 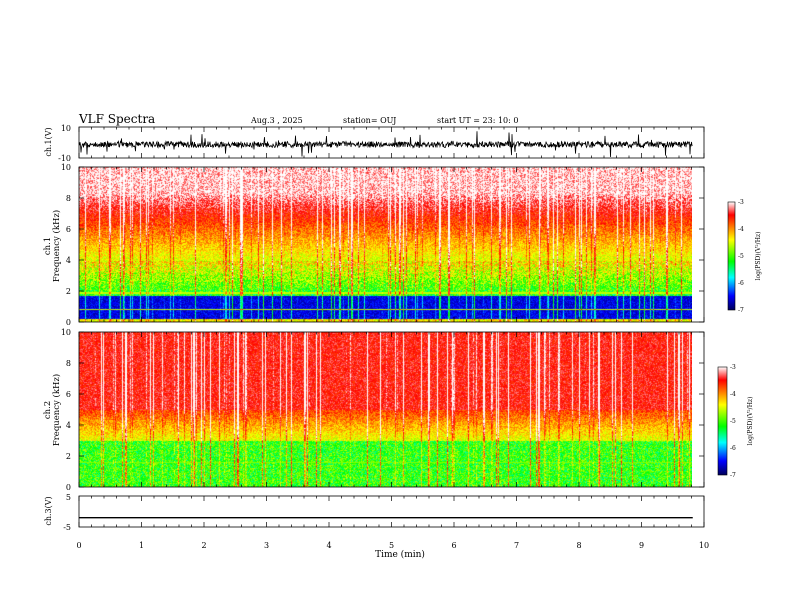 I want to click on ch1-colorbar-ticks: -3 -4 -5 -6 -7, so click(x=741, y=256).